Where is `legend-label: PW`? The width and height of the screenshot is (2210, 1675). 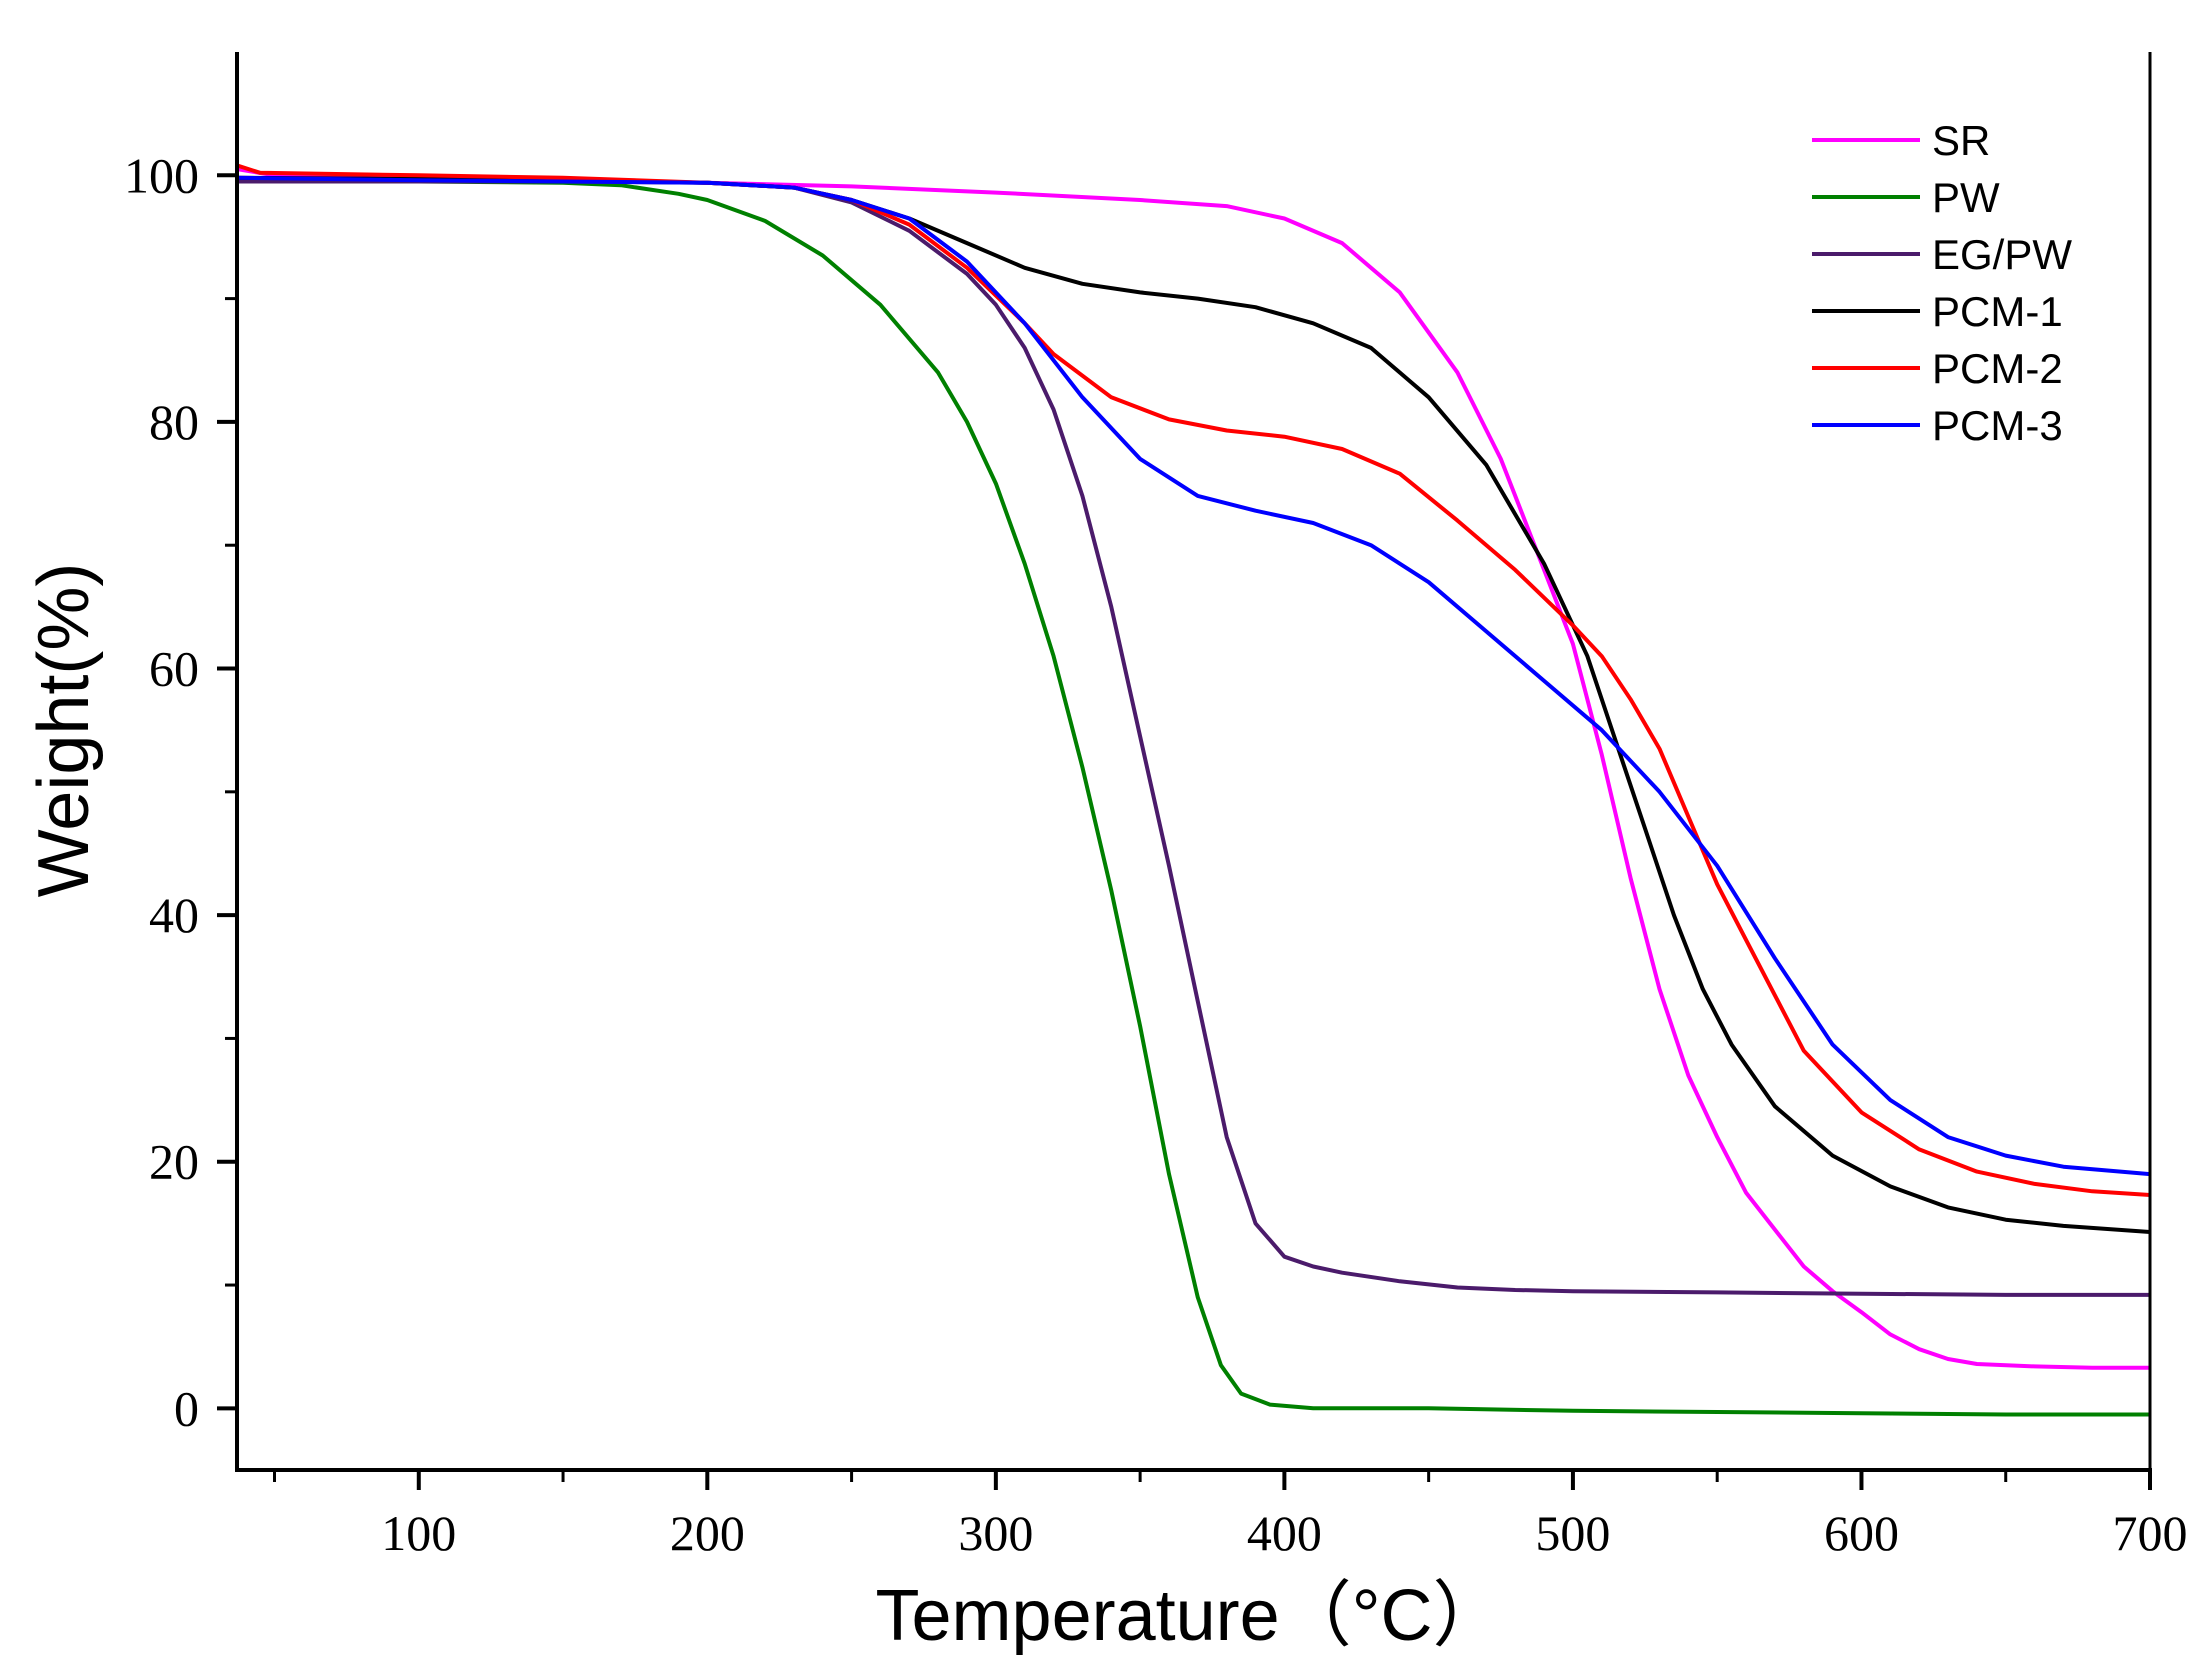
legend-label: PW is located at coordinates (1966, 197).